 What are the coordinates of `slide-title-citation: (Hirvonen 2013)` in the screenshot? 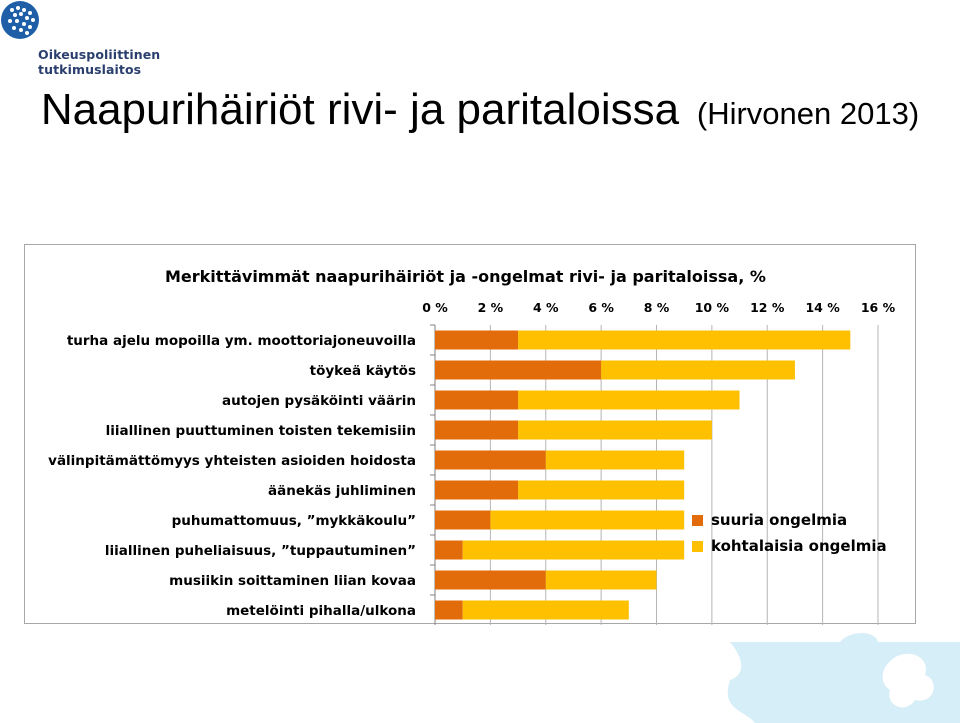 It's located at (808, 113).